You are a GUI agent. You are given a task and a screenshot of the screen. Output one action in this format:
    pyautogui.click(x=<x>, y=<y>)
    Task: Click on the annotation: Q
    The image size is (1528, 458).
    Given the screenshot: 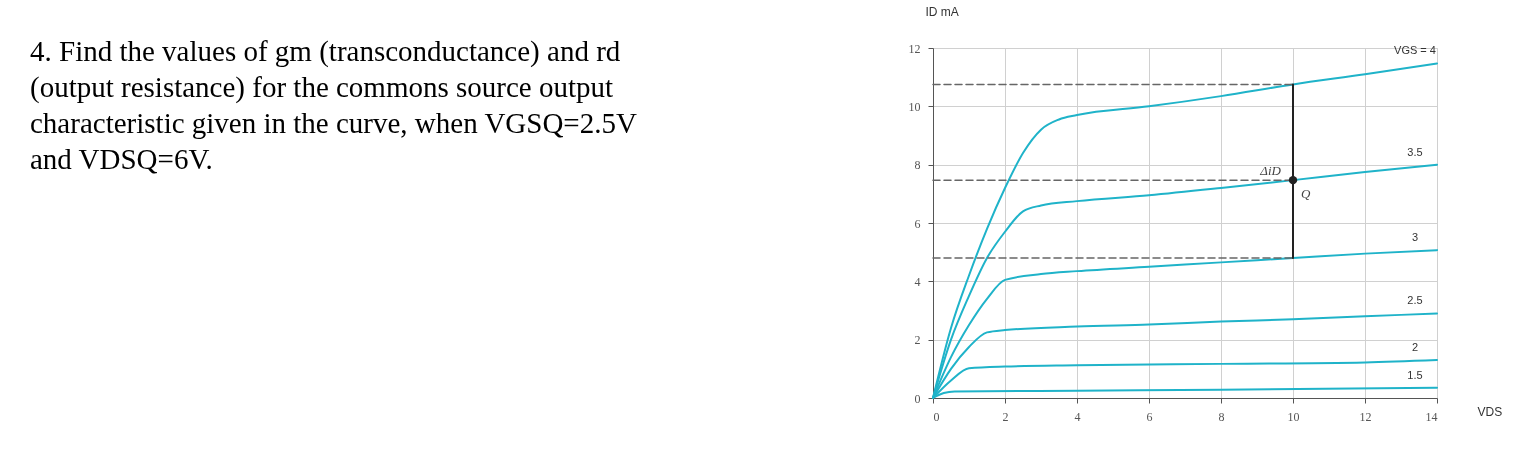 What is the action you would take?
    pyautogui.click(x=1306, y=194)
    